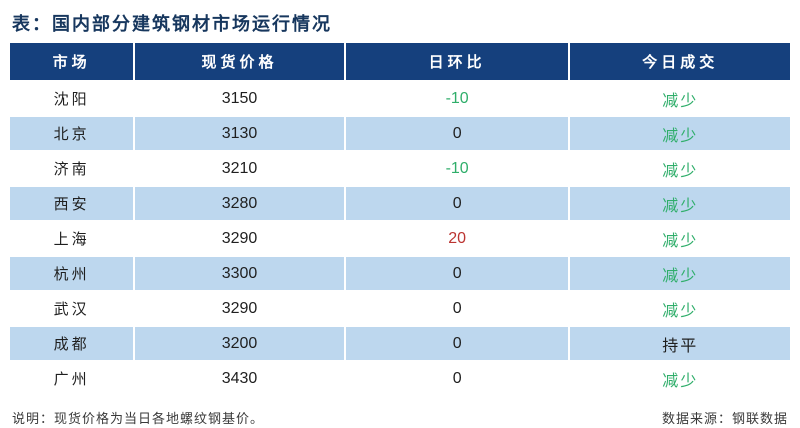  What do you see at coordinates (238, 167) in the screenshot?
I see `price-cell: 3210` at bounding box center [238, 167].